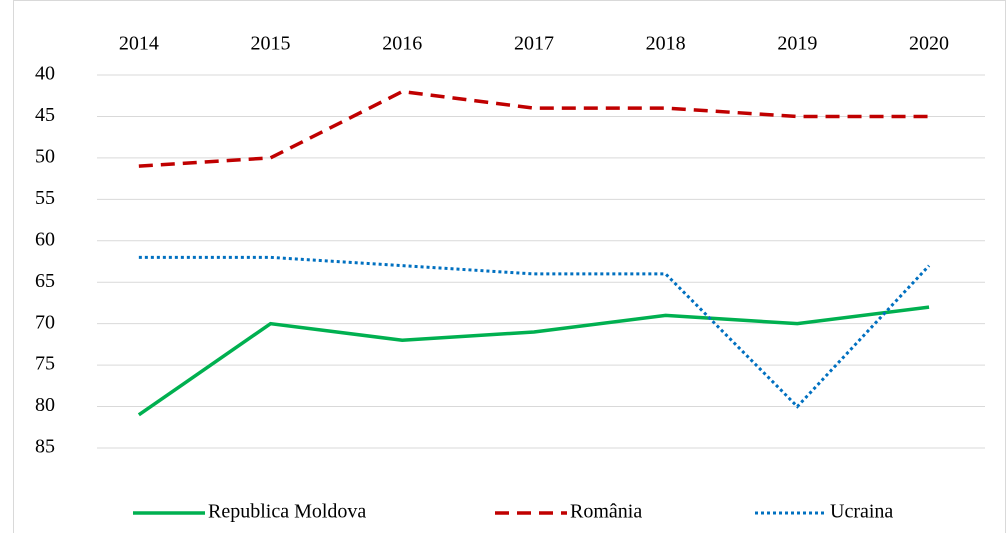 This screenshot has width=1006, height=533. Describe the element at coordinates (45, 115) in the screenshot. I see `y-tick-label: 45` at that location.